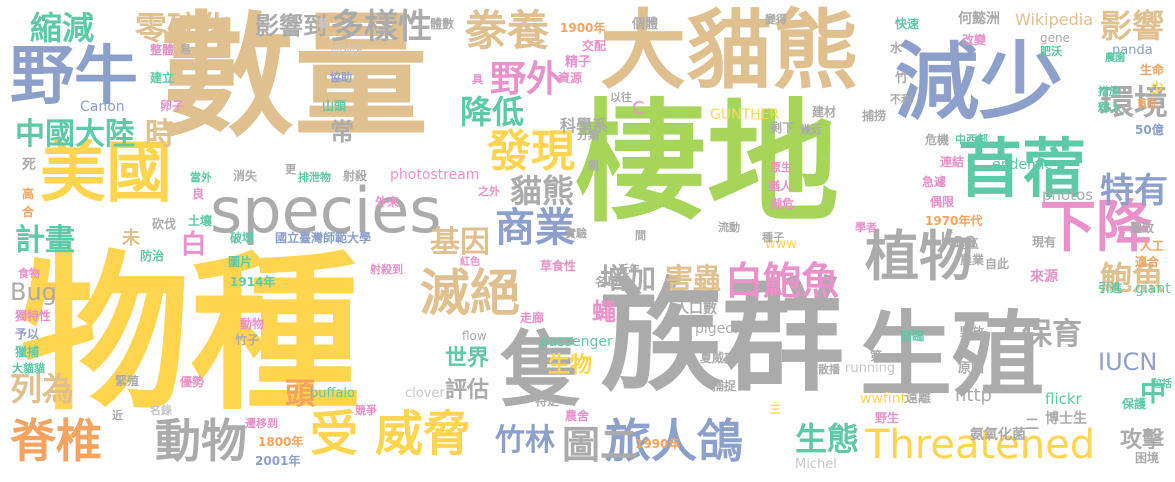 Image resolution: width=1175 pixels, height=482 pixels. I want to click on word-he-yizhou: 何懿洲, so click(979, 19).